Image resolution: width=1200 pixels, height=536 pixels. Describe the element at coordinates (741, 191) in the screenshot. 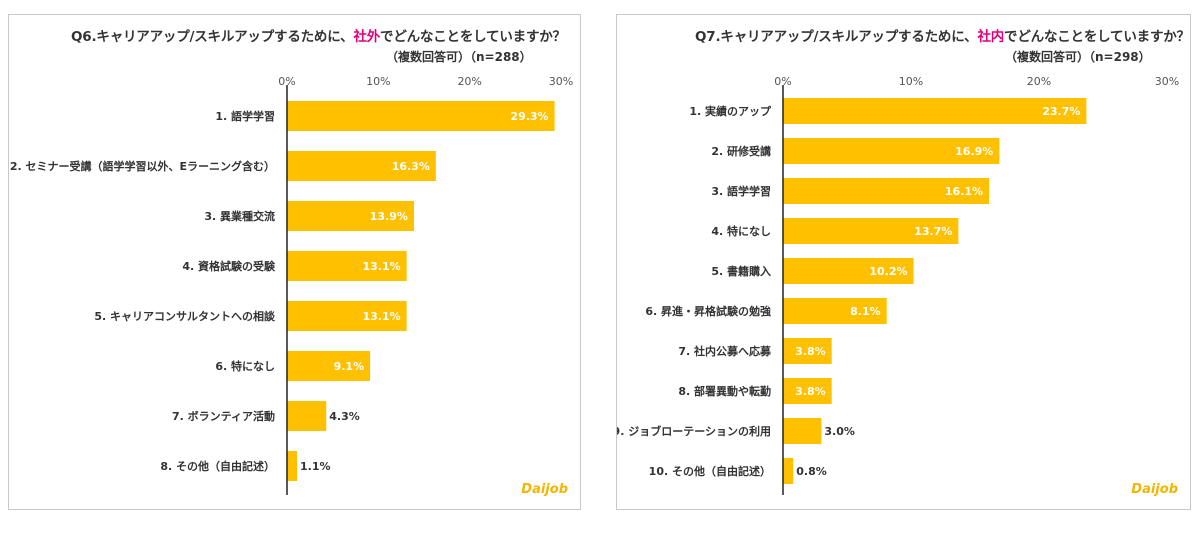

I see `category-label: 3. 語学学習` at that location.